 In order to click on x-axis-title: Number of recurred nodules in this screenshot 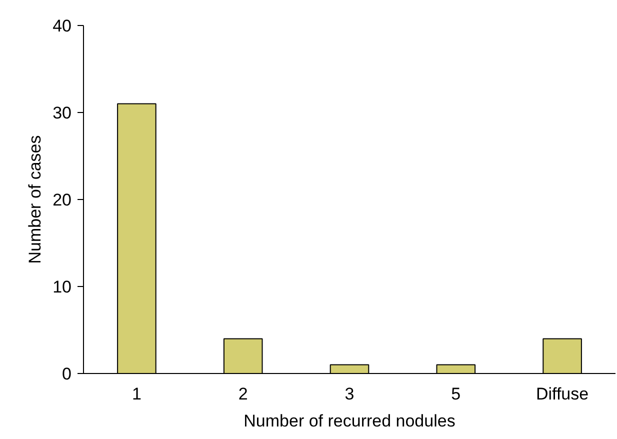, I will do `click(350, 421)`.